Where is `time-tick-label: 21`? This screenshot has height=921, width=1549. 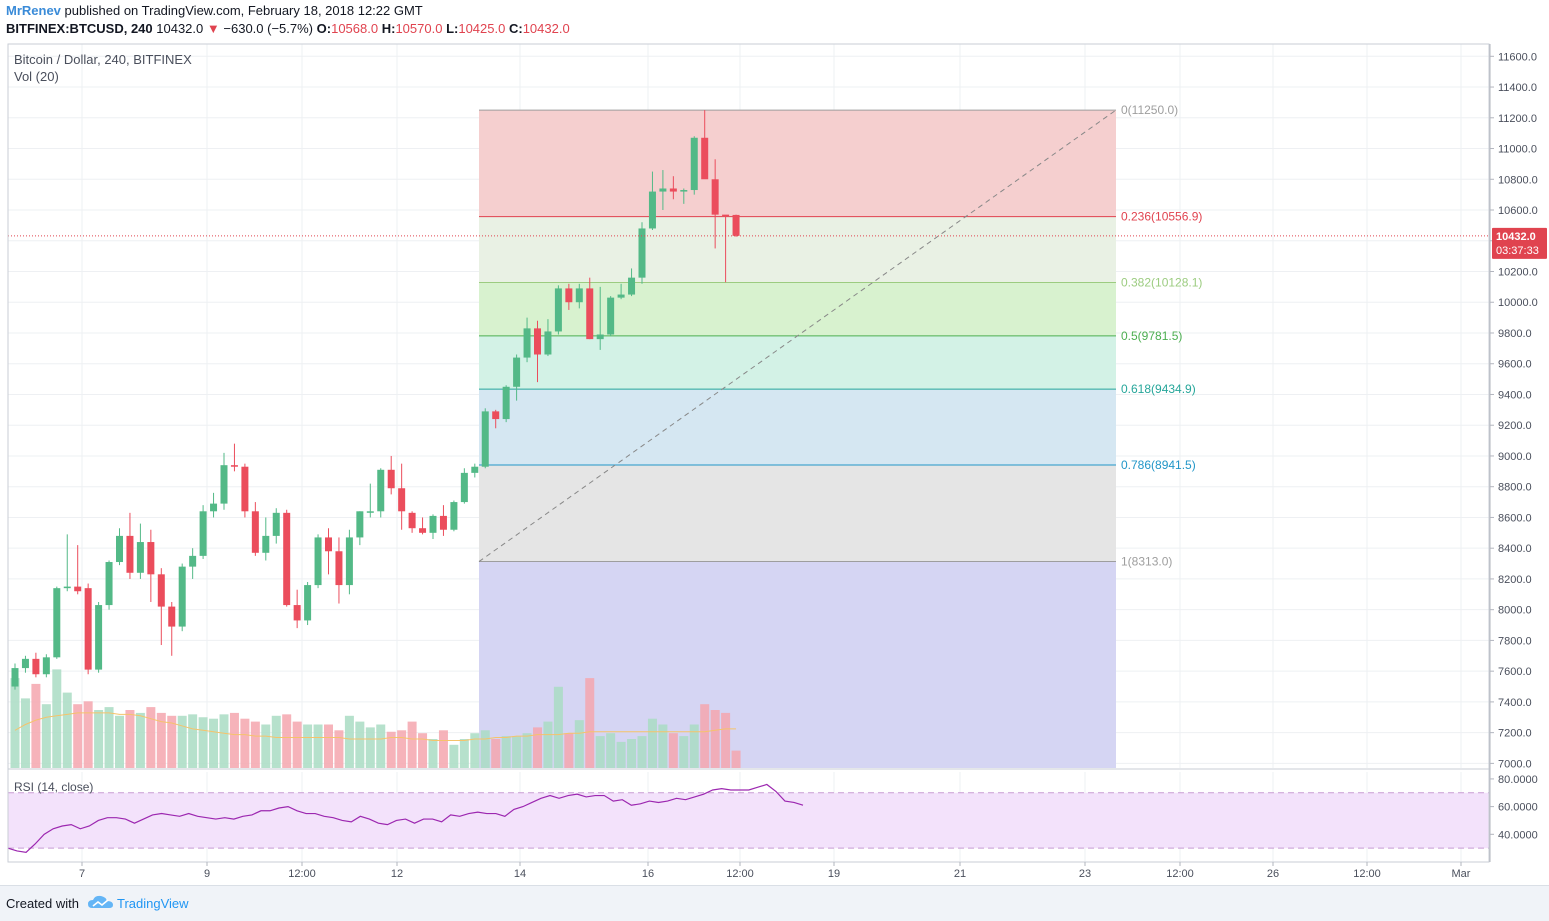
time-tick-label: 21 is located at coordinates (960, 874).